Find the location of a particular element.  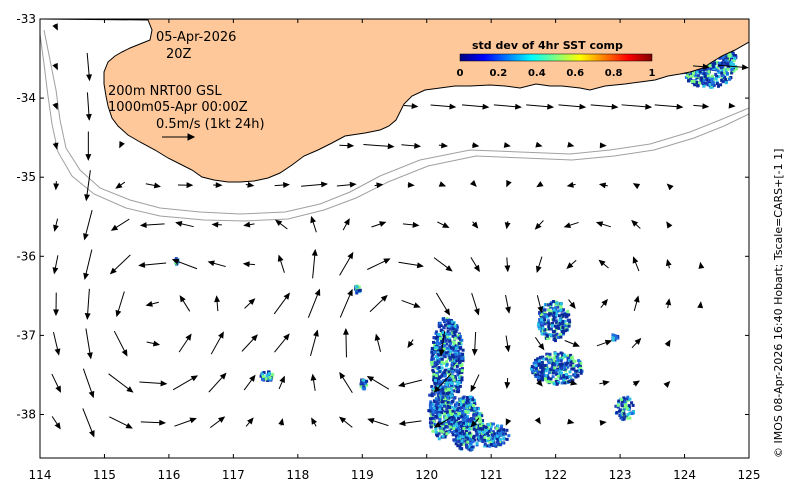

x-tick-label: 124 is located at coordinates (684, 475).